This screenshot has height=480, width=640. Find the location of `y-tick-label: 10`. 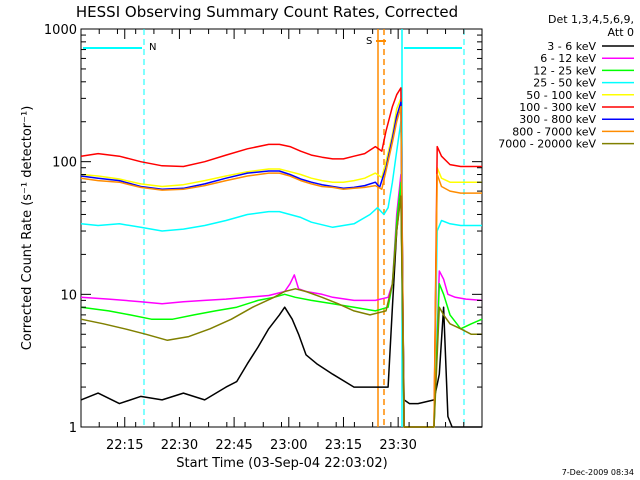

y-tick-label: 10 is located at coordinates (68, 295).